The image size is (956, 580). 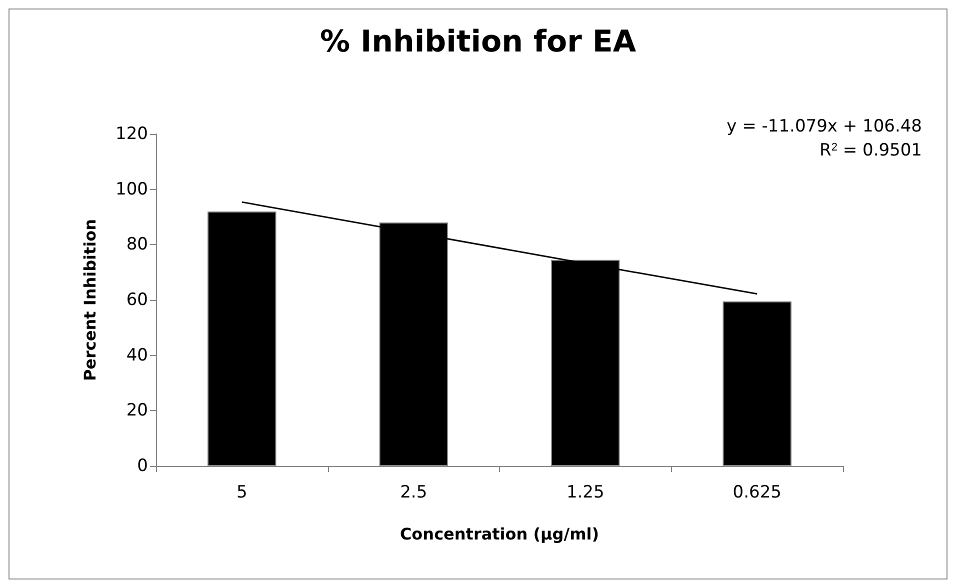 What do you see at coordinates (757, 492) in the screenshot?
I see `x-tick-label: 0.625` at bounding box center [757, 492].